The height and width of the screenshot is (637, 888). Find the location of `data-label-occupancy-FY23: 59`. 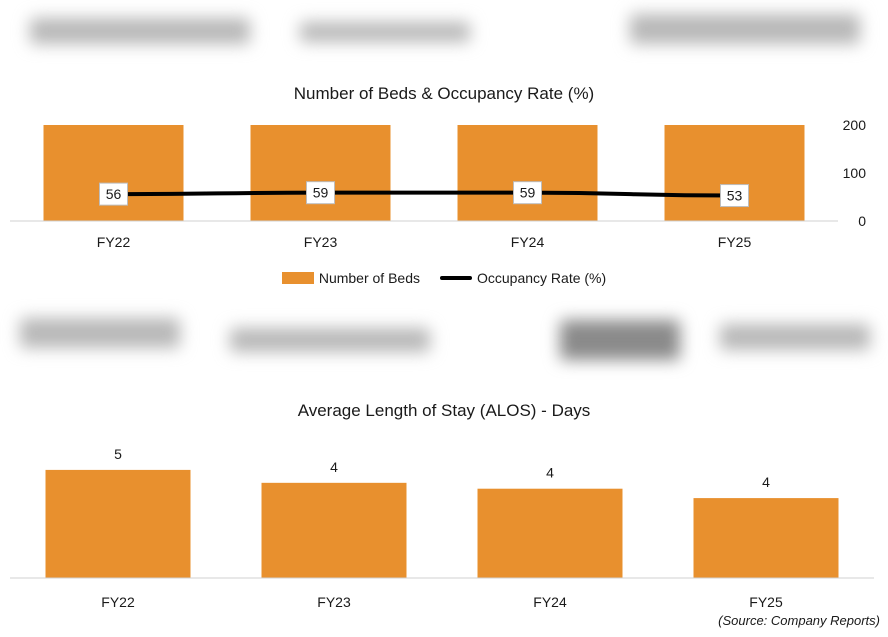

data-label-occupancy-FY23: 59 is located at coordinates (320, 193).